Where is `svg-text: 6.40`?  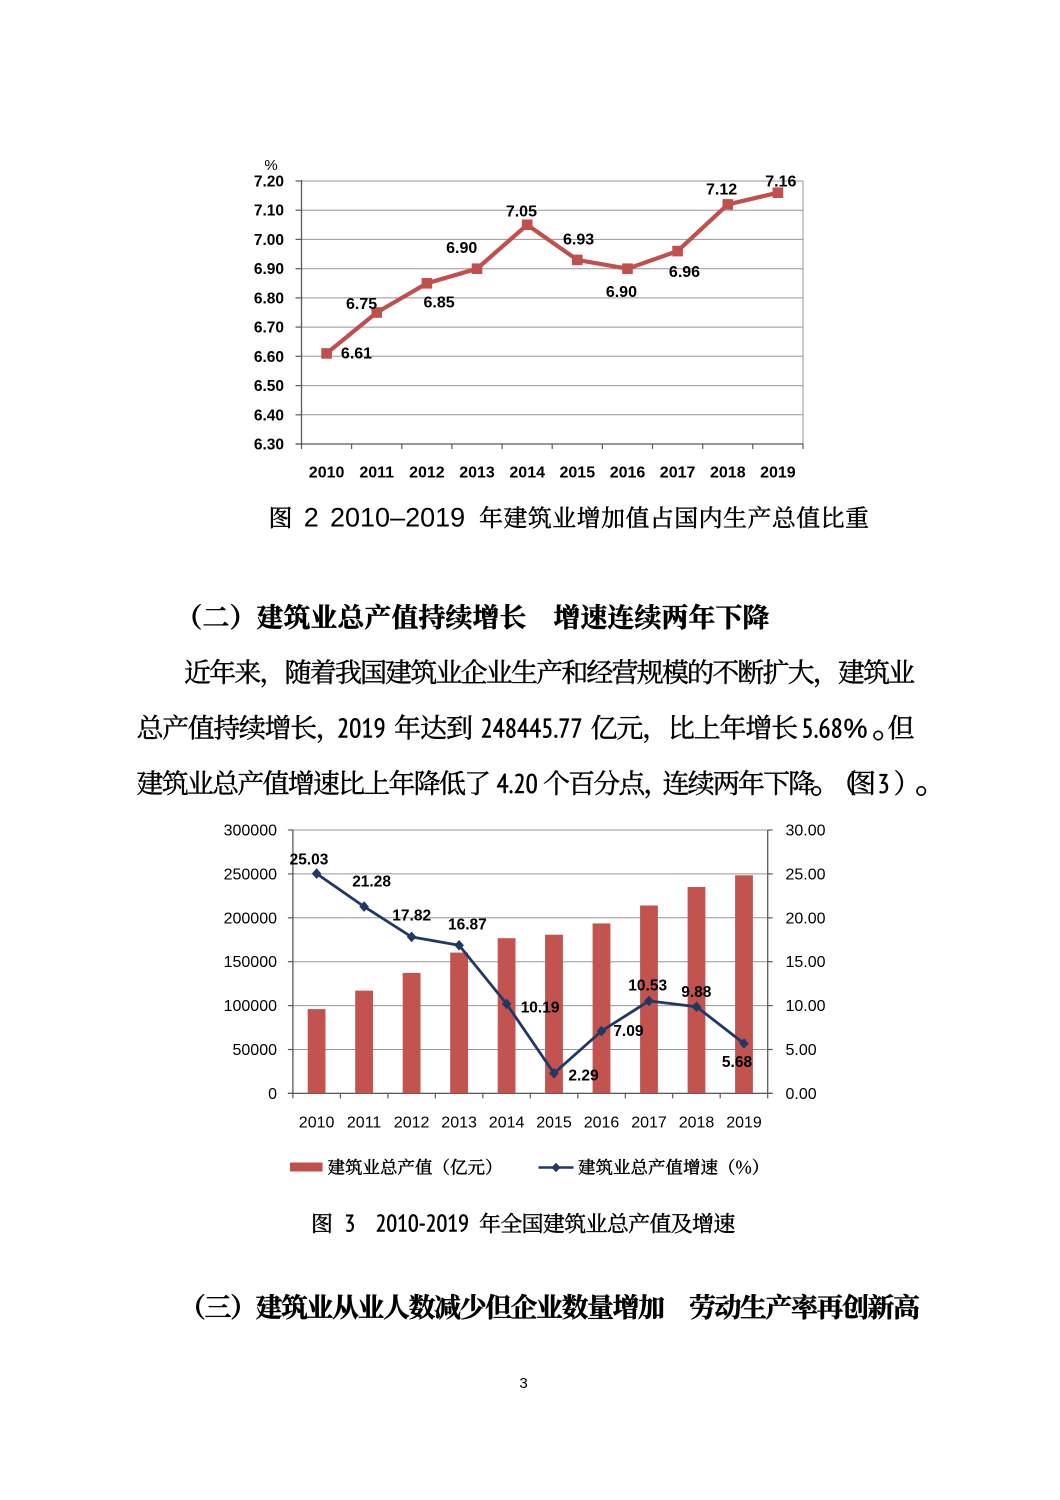 svg-text: 6.40 is located at coordinates (269, 415).